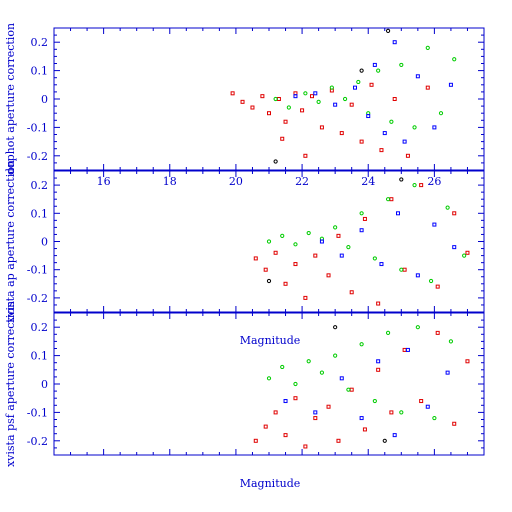 This screenshot has height=512, width=512. I want to click on y-axis-label: xvista ap aperture correction, so click(10, 241).